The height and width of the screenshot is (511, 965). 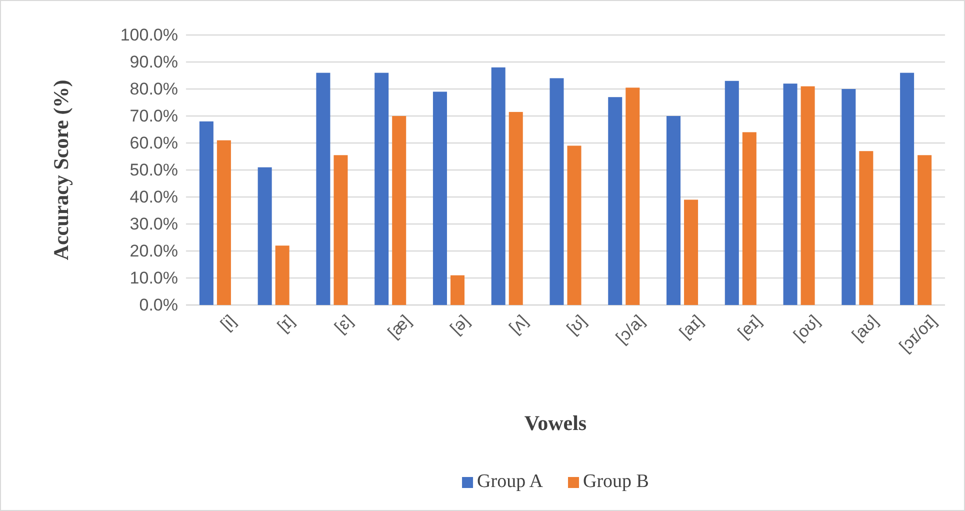 I want to click on x-axis-title: Vowels, so click(x=555, y=423).